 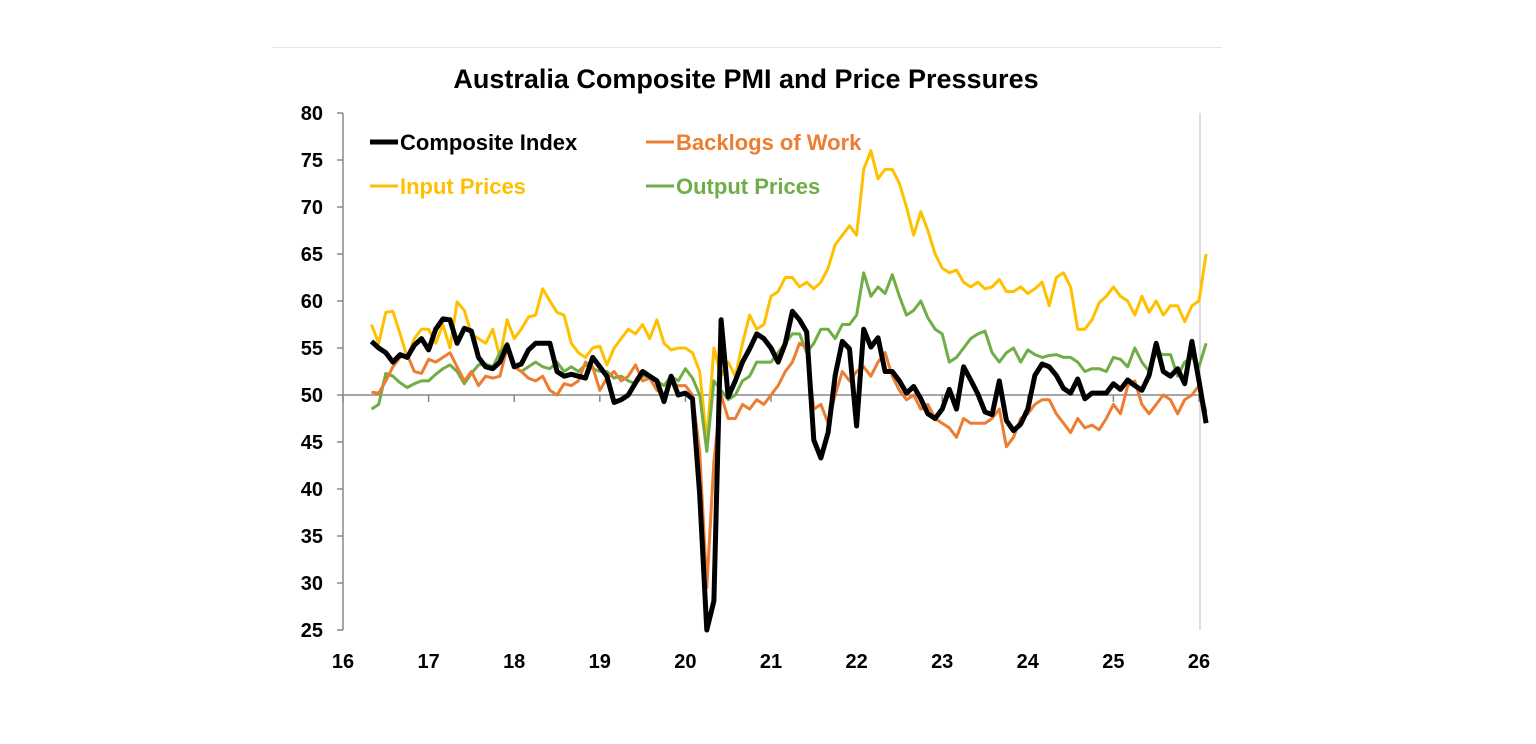 What do you see at coordinates (343, 662) in the screenshot?
I see `x-tick-label: 16` at bounding box center [343, 662].